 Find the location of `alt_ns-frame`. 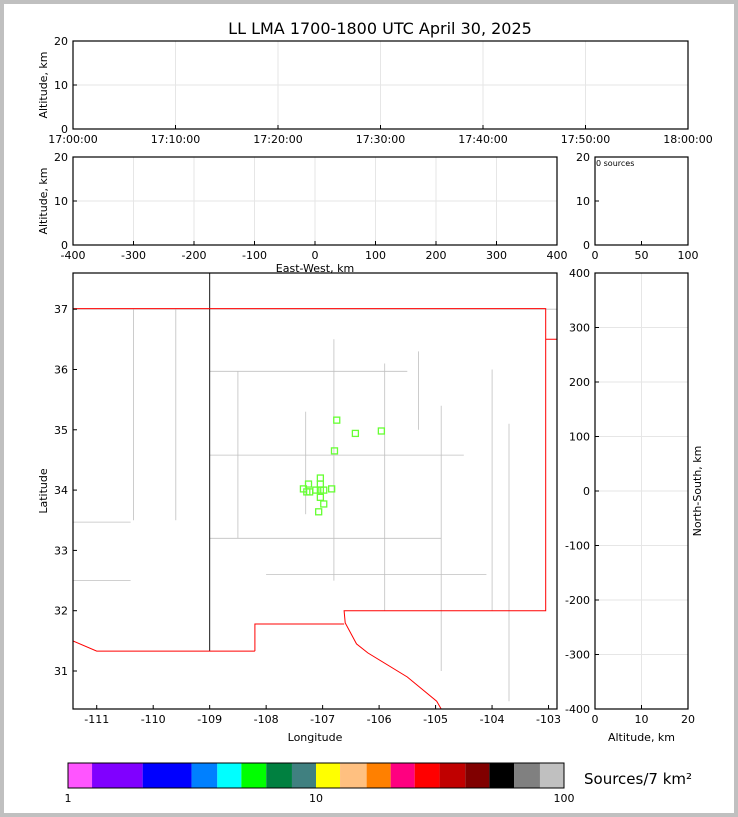

alt_ns-frame is located at coordinates (641, 491).